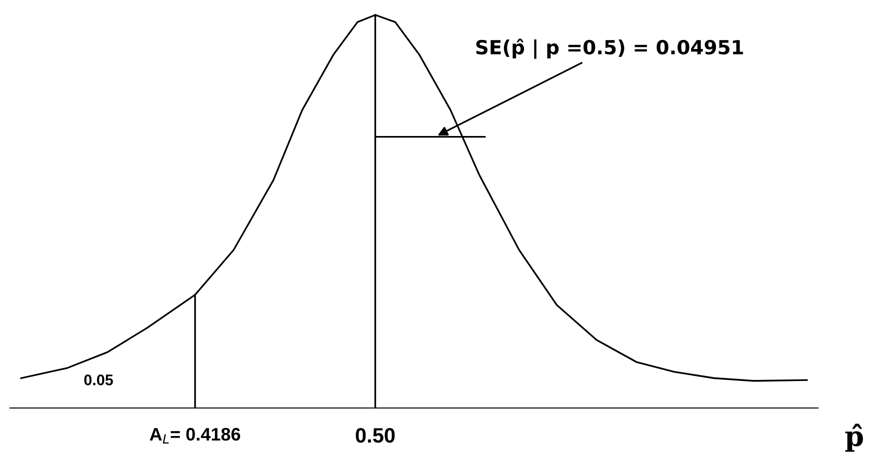 The width and height of the screenshot is (872, 464). What do you see at coordinates (98, 380) in the screenshot?
I see `annotation: 0.05` at bounding box center [98, 380].